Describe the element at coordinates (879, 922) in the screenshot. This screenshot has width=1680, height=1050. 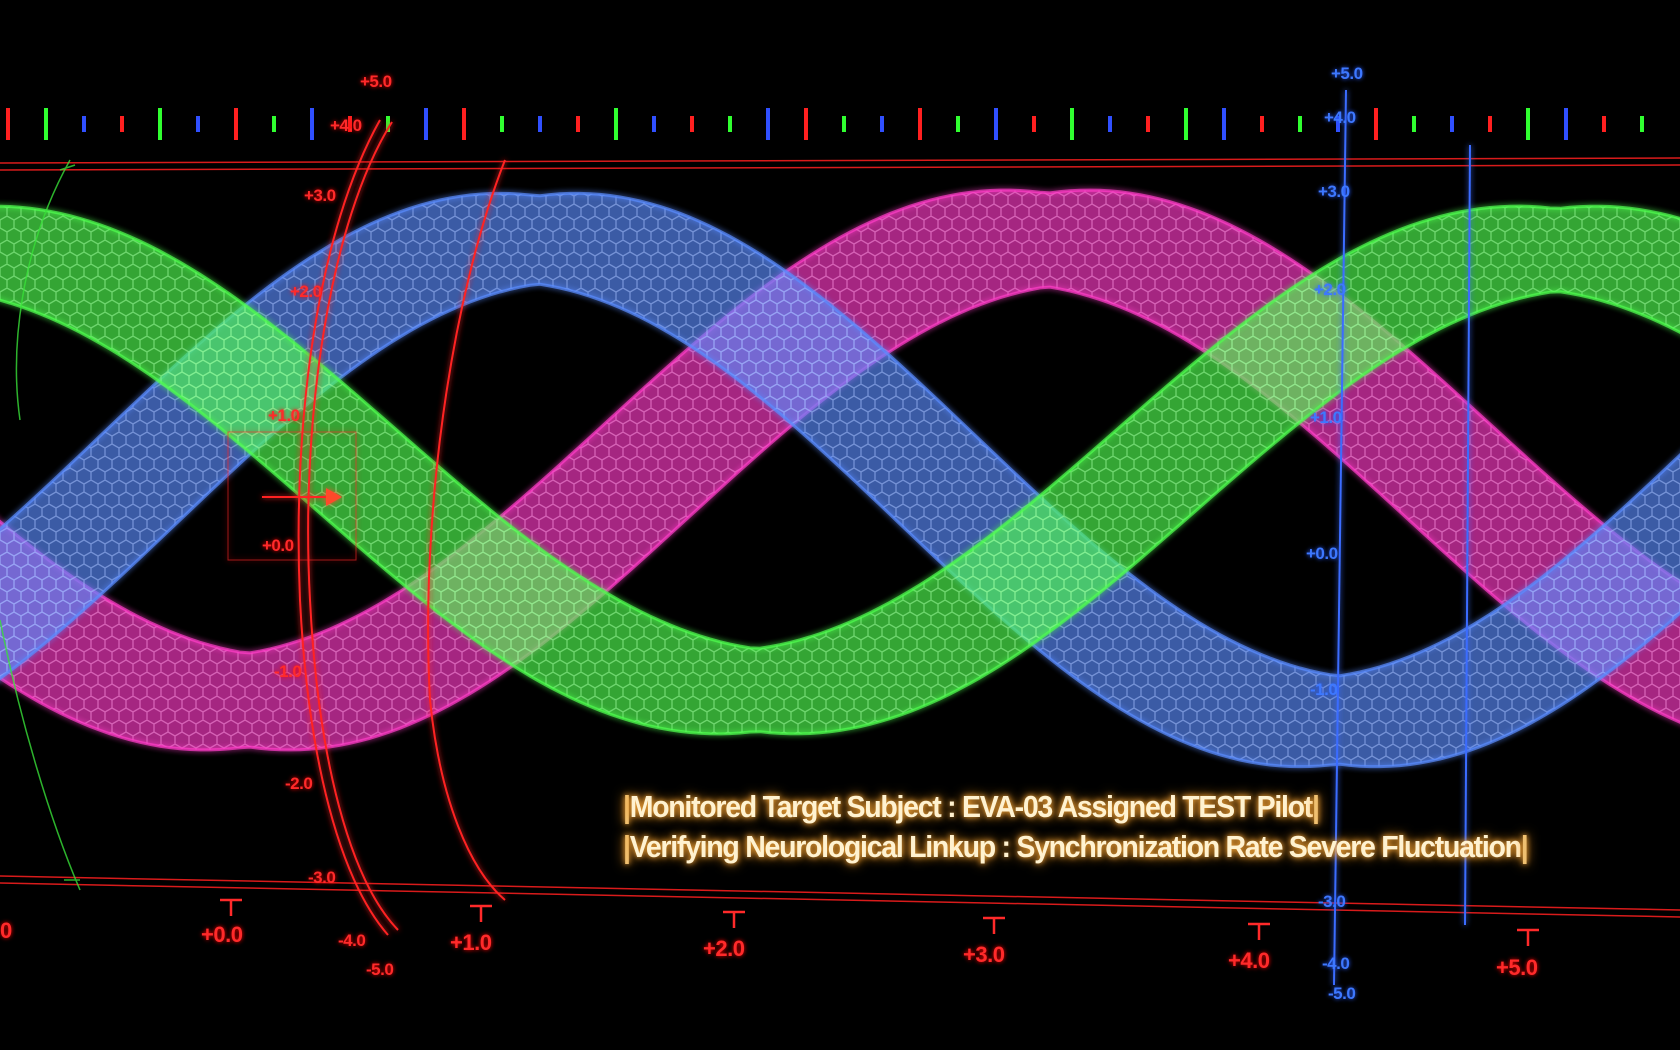
I see `x-axis-tick-marks` at that location.